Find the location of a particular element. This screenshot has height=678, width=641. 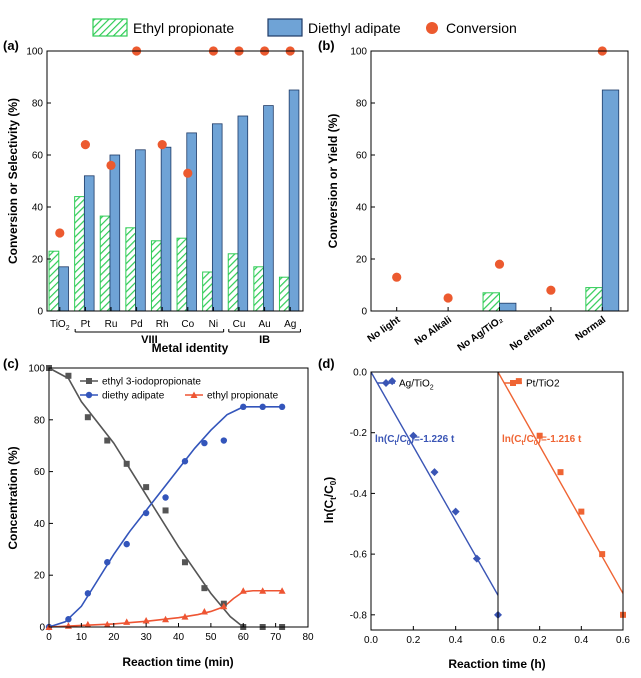

legend-label-ethyl-propionate: Ethyl propionate is located at coordinates (183, 28).